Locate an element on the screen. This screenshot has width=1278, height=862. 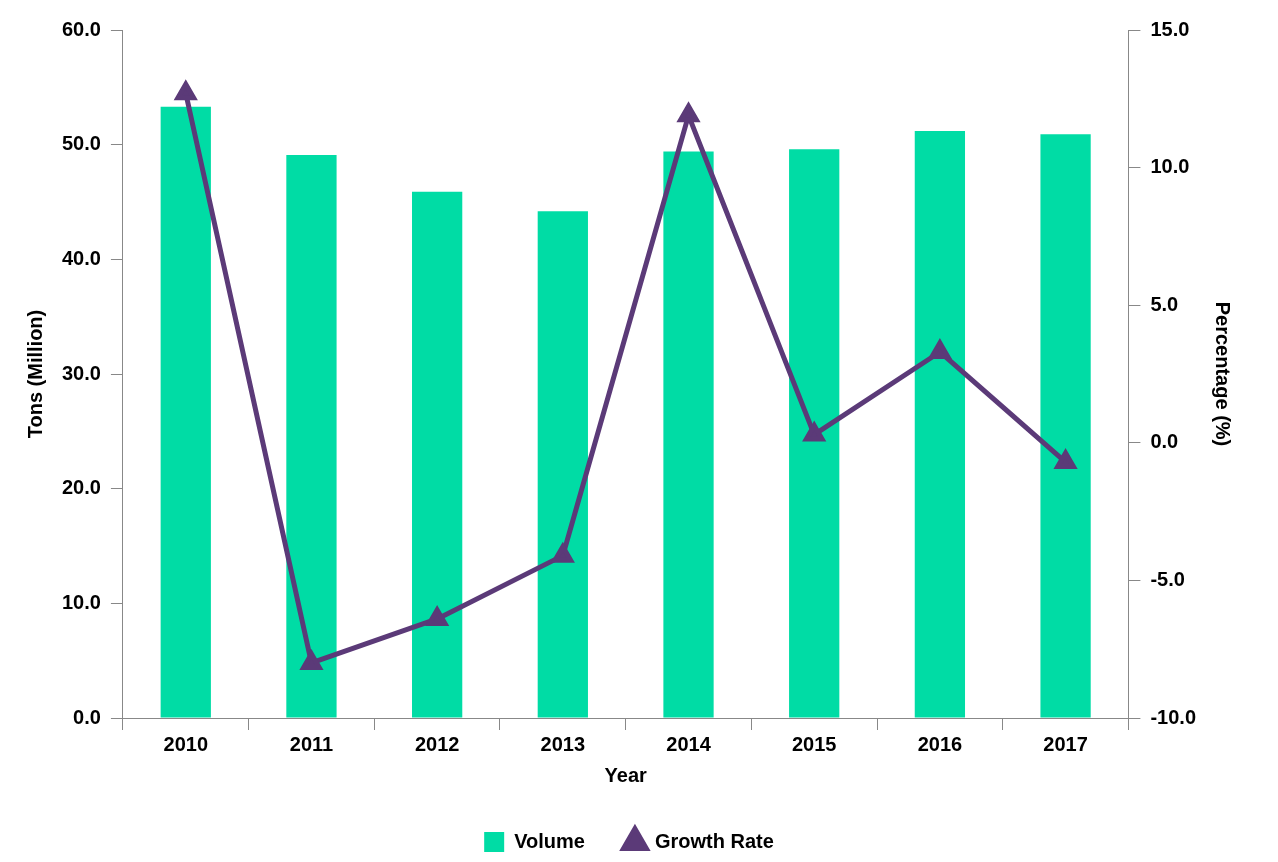
legend-label: Growth Rate is located at coordinates (714, 840).